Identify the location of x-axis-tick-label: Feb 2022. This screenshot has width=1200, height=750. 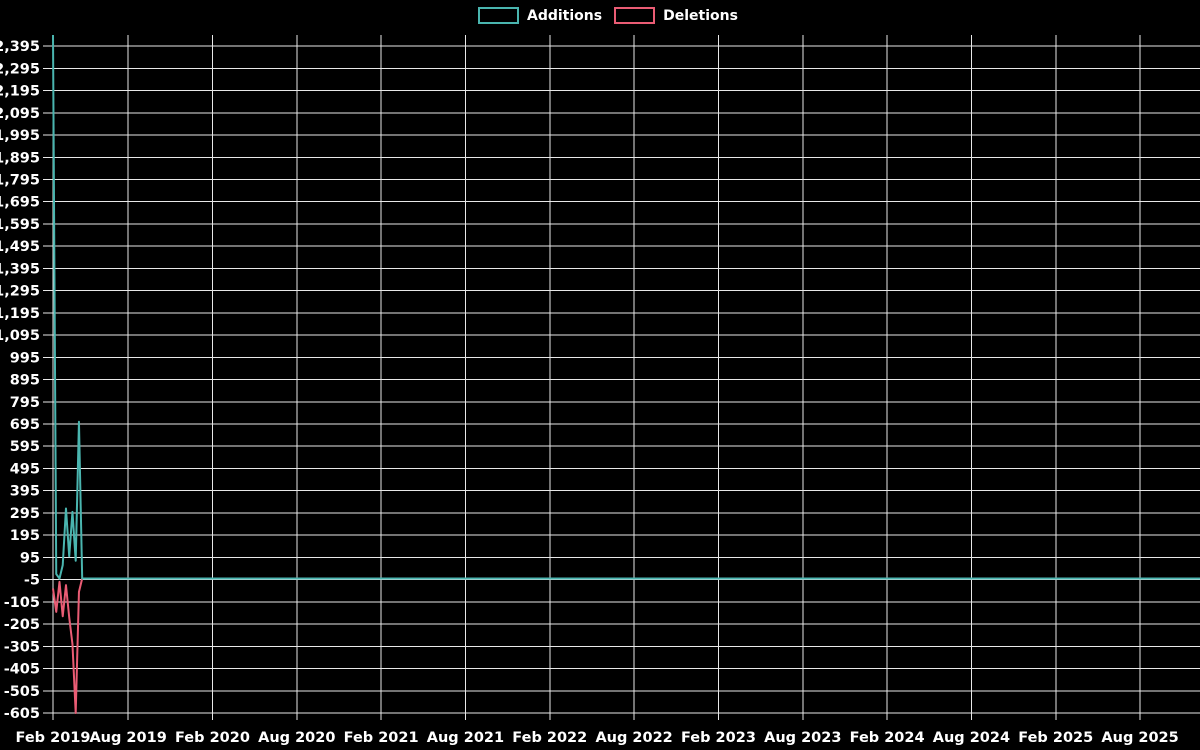
(549, 738).